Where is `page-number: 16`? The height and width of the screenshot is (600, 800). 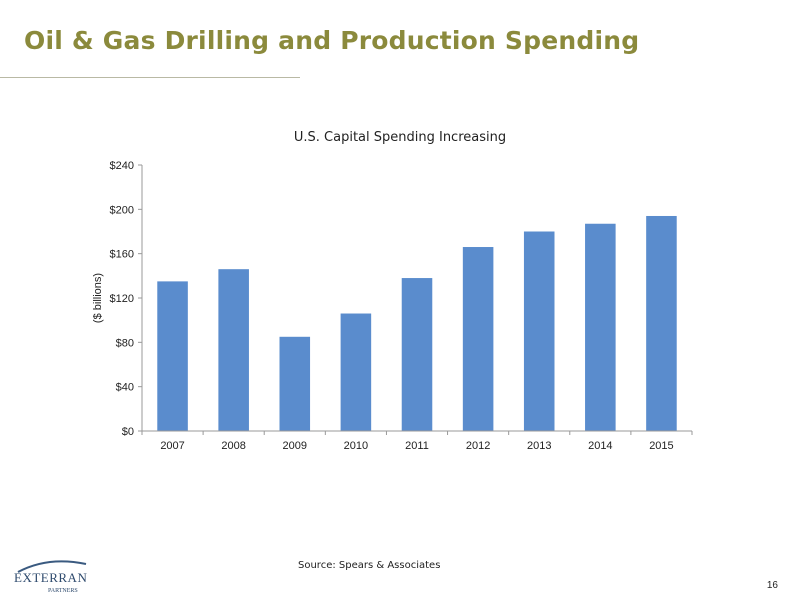 page-number: 16 is located at coordinates (772, 585).